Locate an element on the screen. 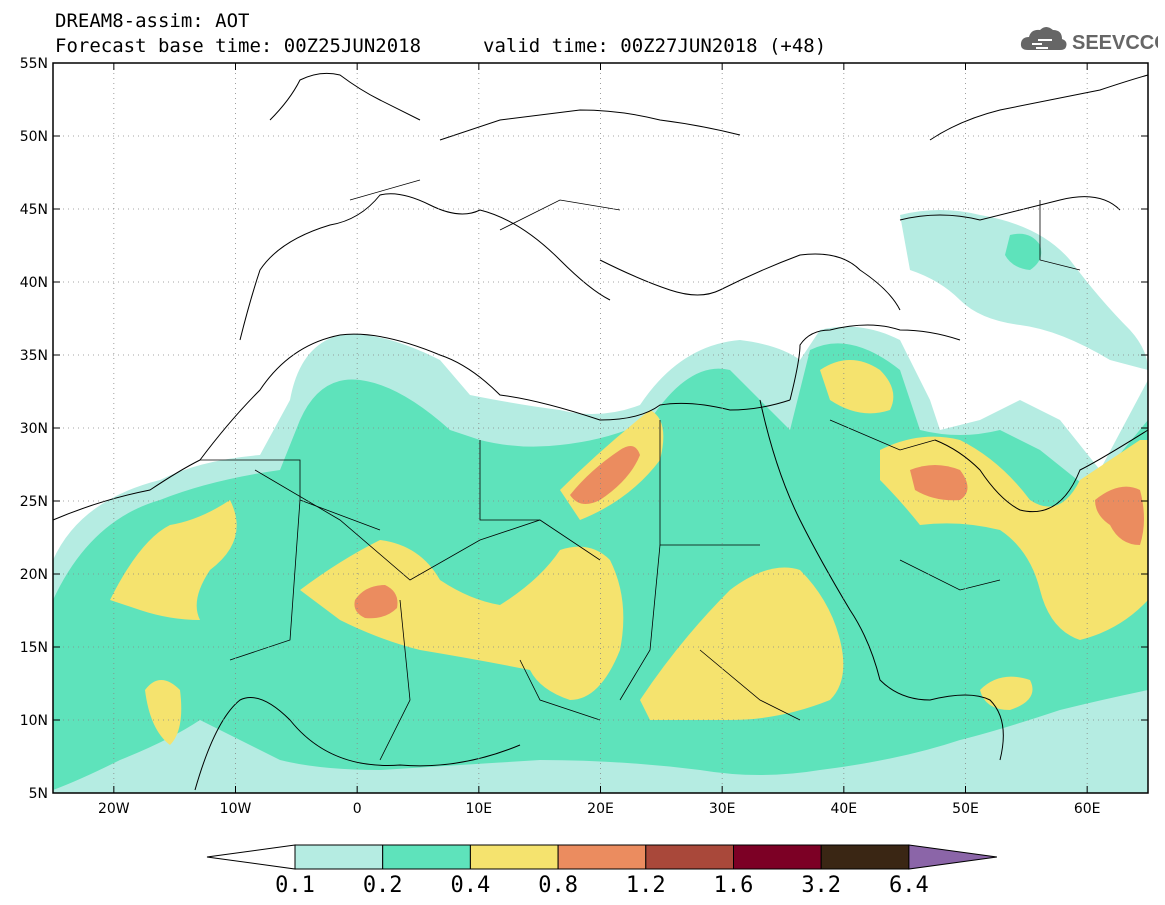 Image resolution: width=1165 pixels, height=905 pixels. lon-label: 20E is located at coordinates (600, 809).